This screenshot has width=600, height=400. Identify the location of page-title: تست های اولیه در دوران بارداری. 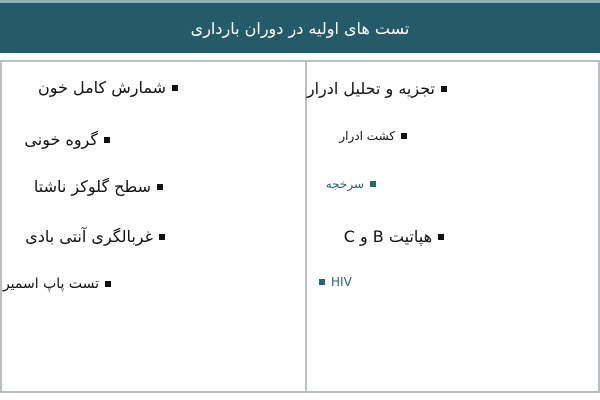
(300, 28).